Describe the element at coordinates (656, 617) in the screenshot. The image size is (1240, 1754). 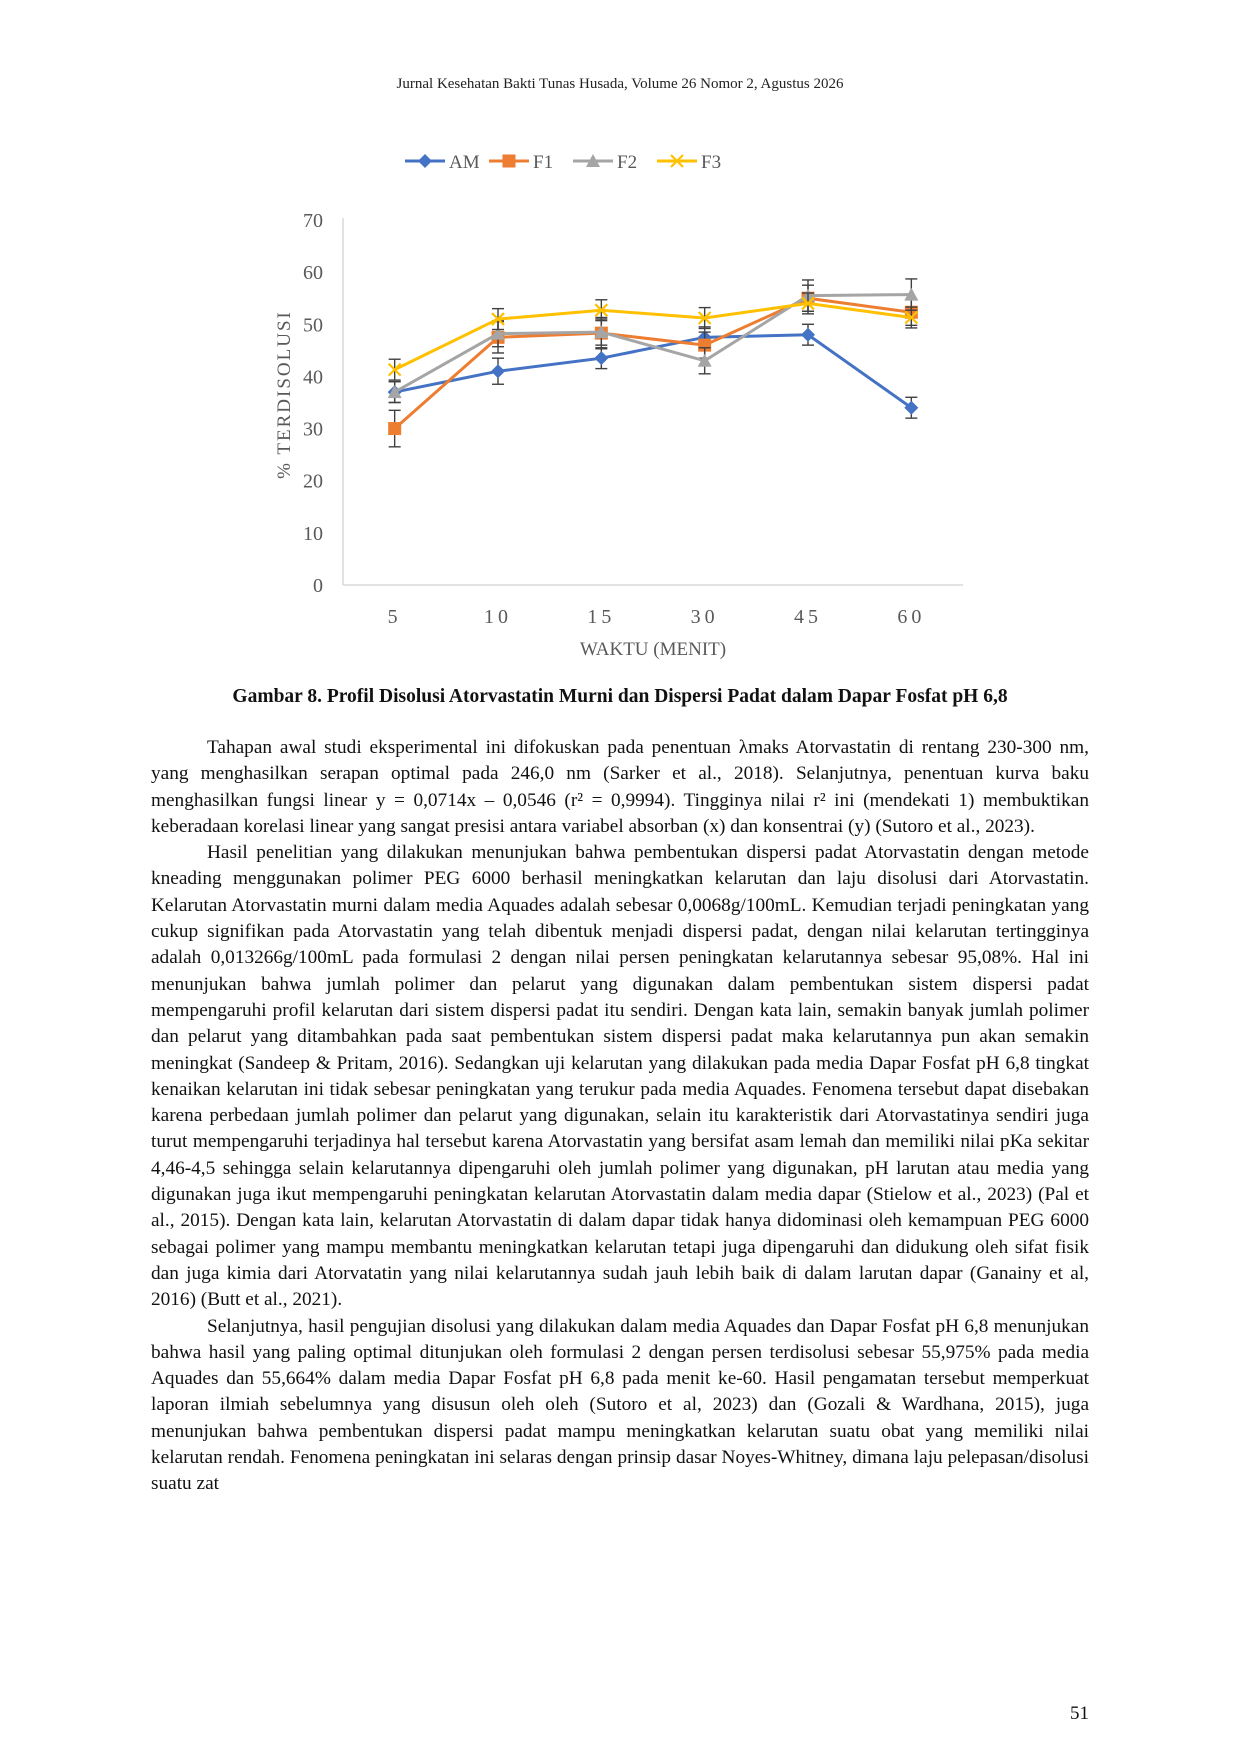
I see `x-axis-ticks: 5 10 15 30 45 60` at that location.